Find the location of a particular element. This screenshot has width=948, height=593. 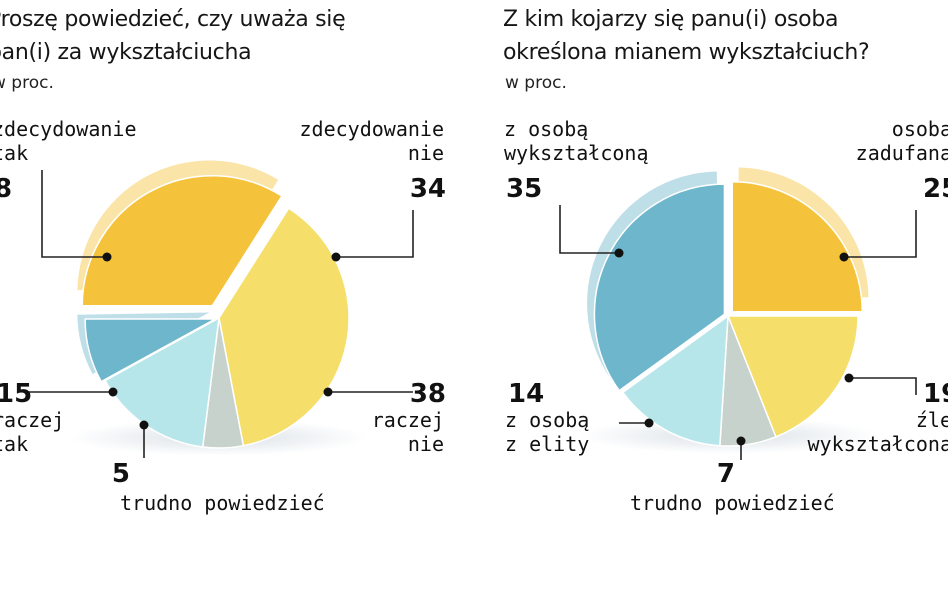

pie-slice-ze is located at coordinates (675, 381).